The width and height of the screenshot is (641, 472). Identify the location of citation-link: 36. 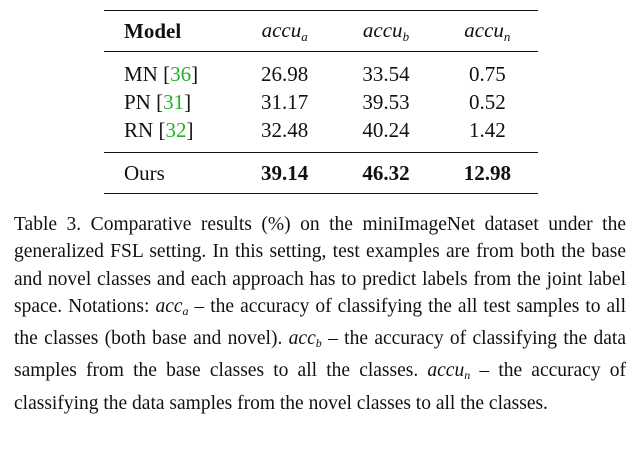
(181, 73).